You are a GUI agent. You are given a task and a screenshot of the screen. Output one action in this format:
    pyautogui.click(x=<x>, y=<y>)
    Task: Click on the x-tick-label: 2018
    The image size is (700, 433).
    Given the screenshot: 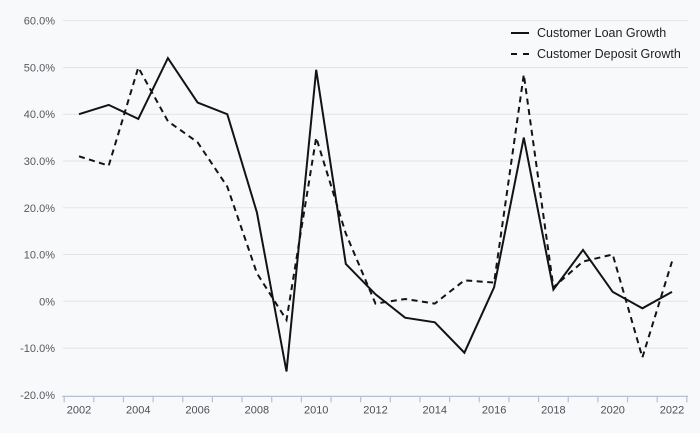 What is the action you would take?
    pyautogui.click(x=553, y=410)
    